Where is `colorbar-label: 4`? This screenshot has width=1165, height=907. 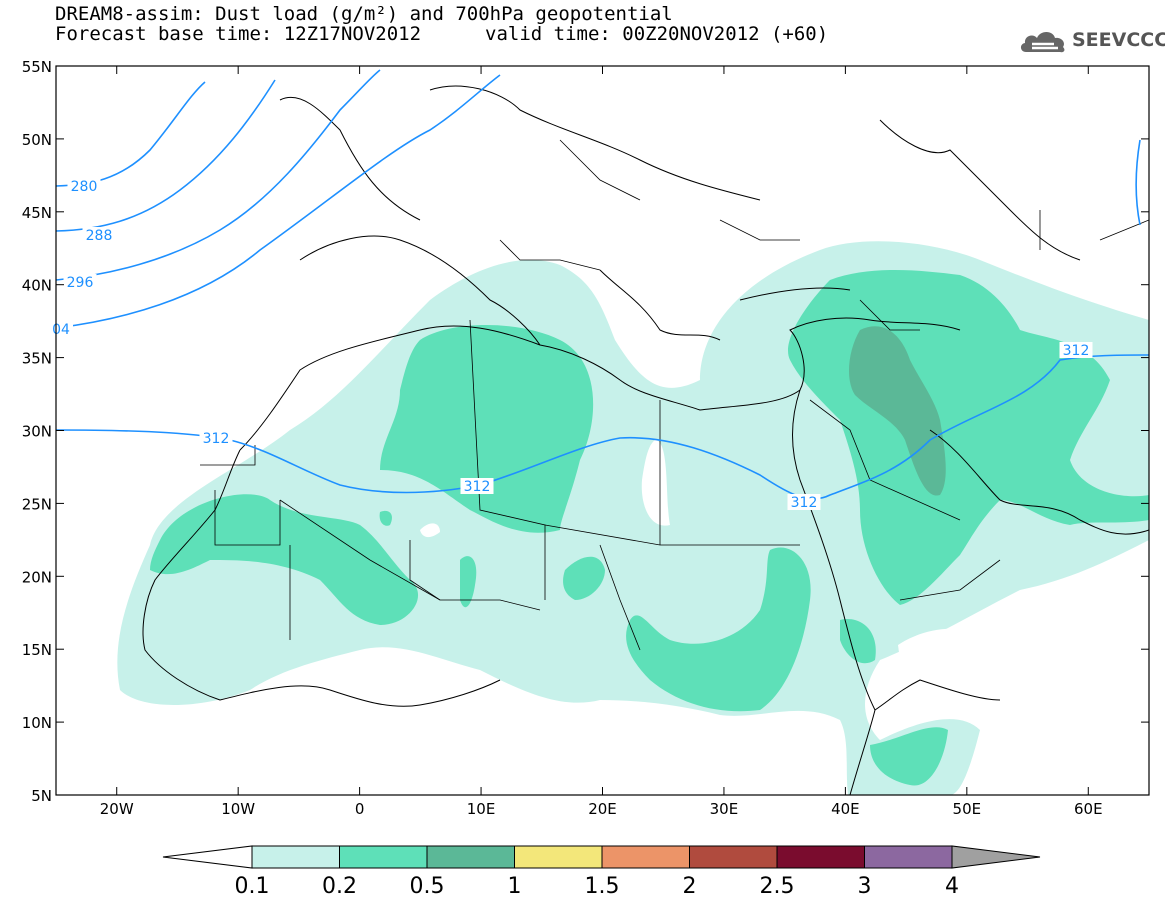 colorbar-label: 4 is located at coordinates (952, 886).